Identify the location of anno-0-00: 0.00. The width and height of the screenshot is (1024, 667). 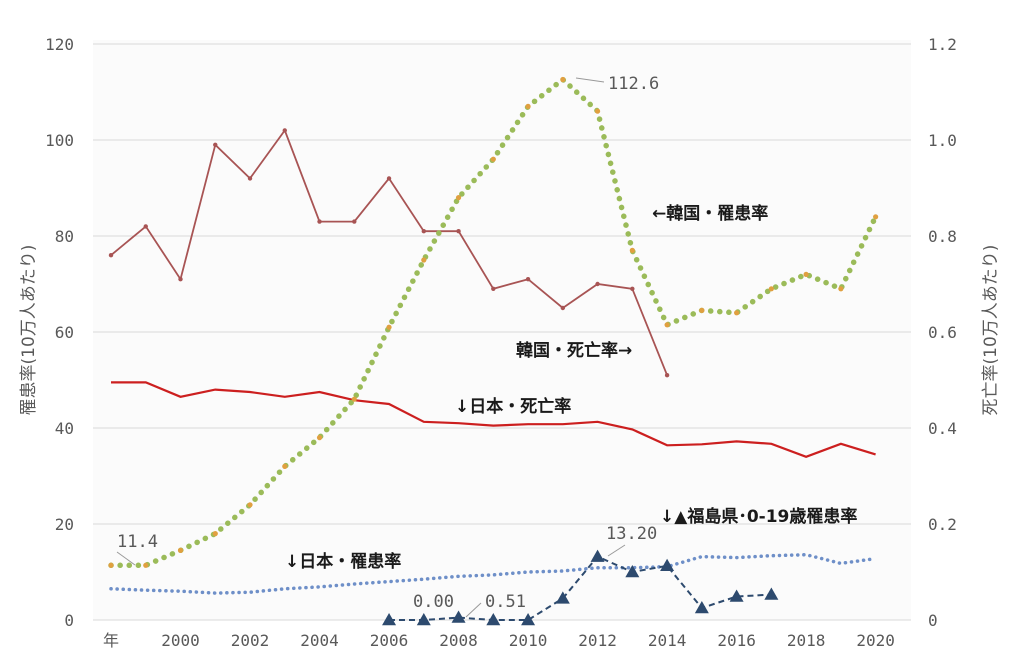
(433, 602).